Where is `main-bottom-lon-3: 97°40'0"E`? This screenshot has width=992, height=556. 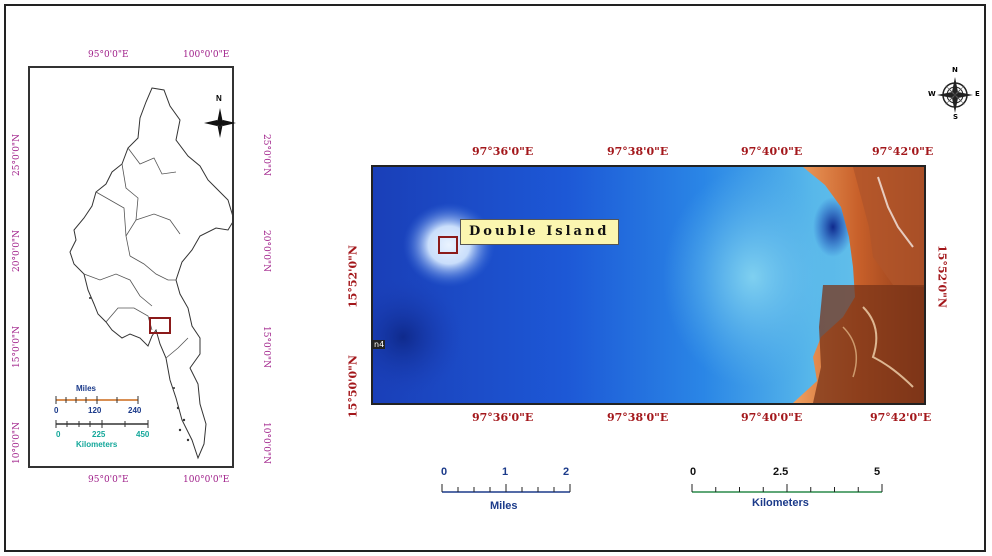 main-bottom-lon-3: 97°40'0"E is located at coordinates (772, 417).